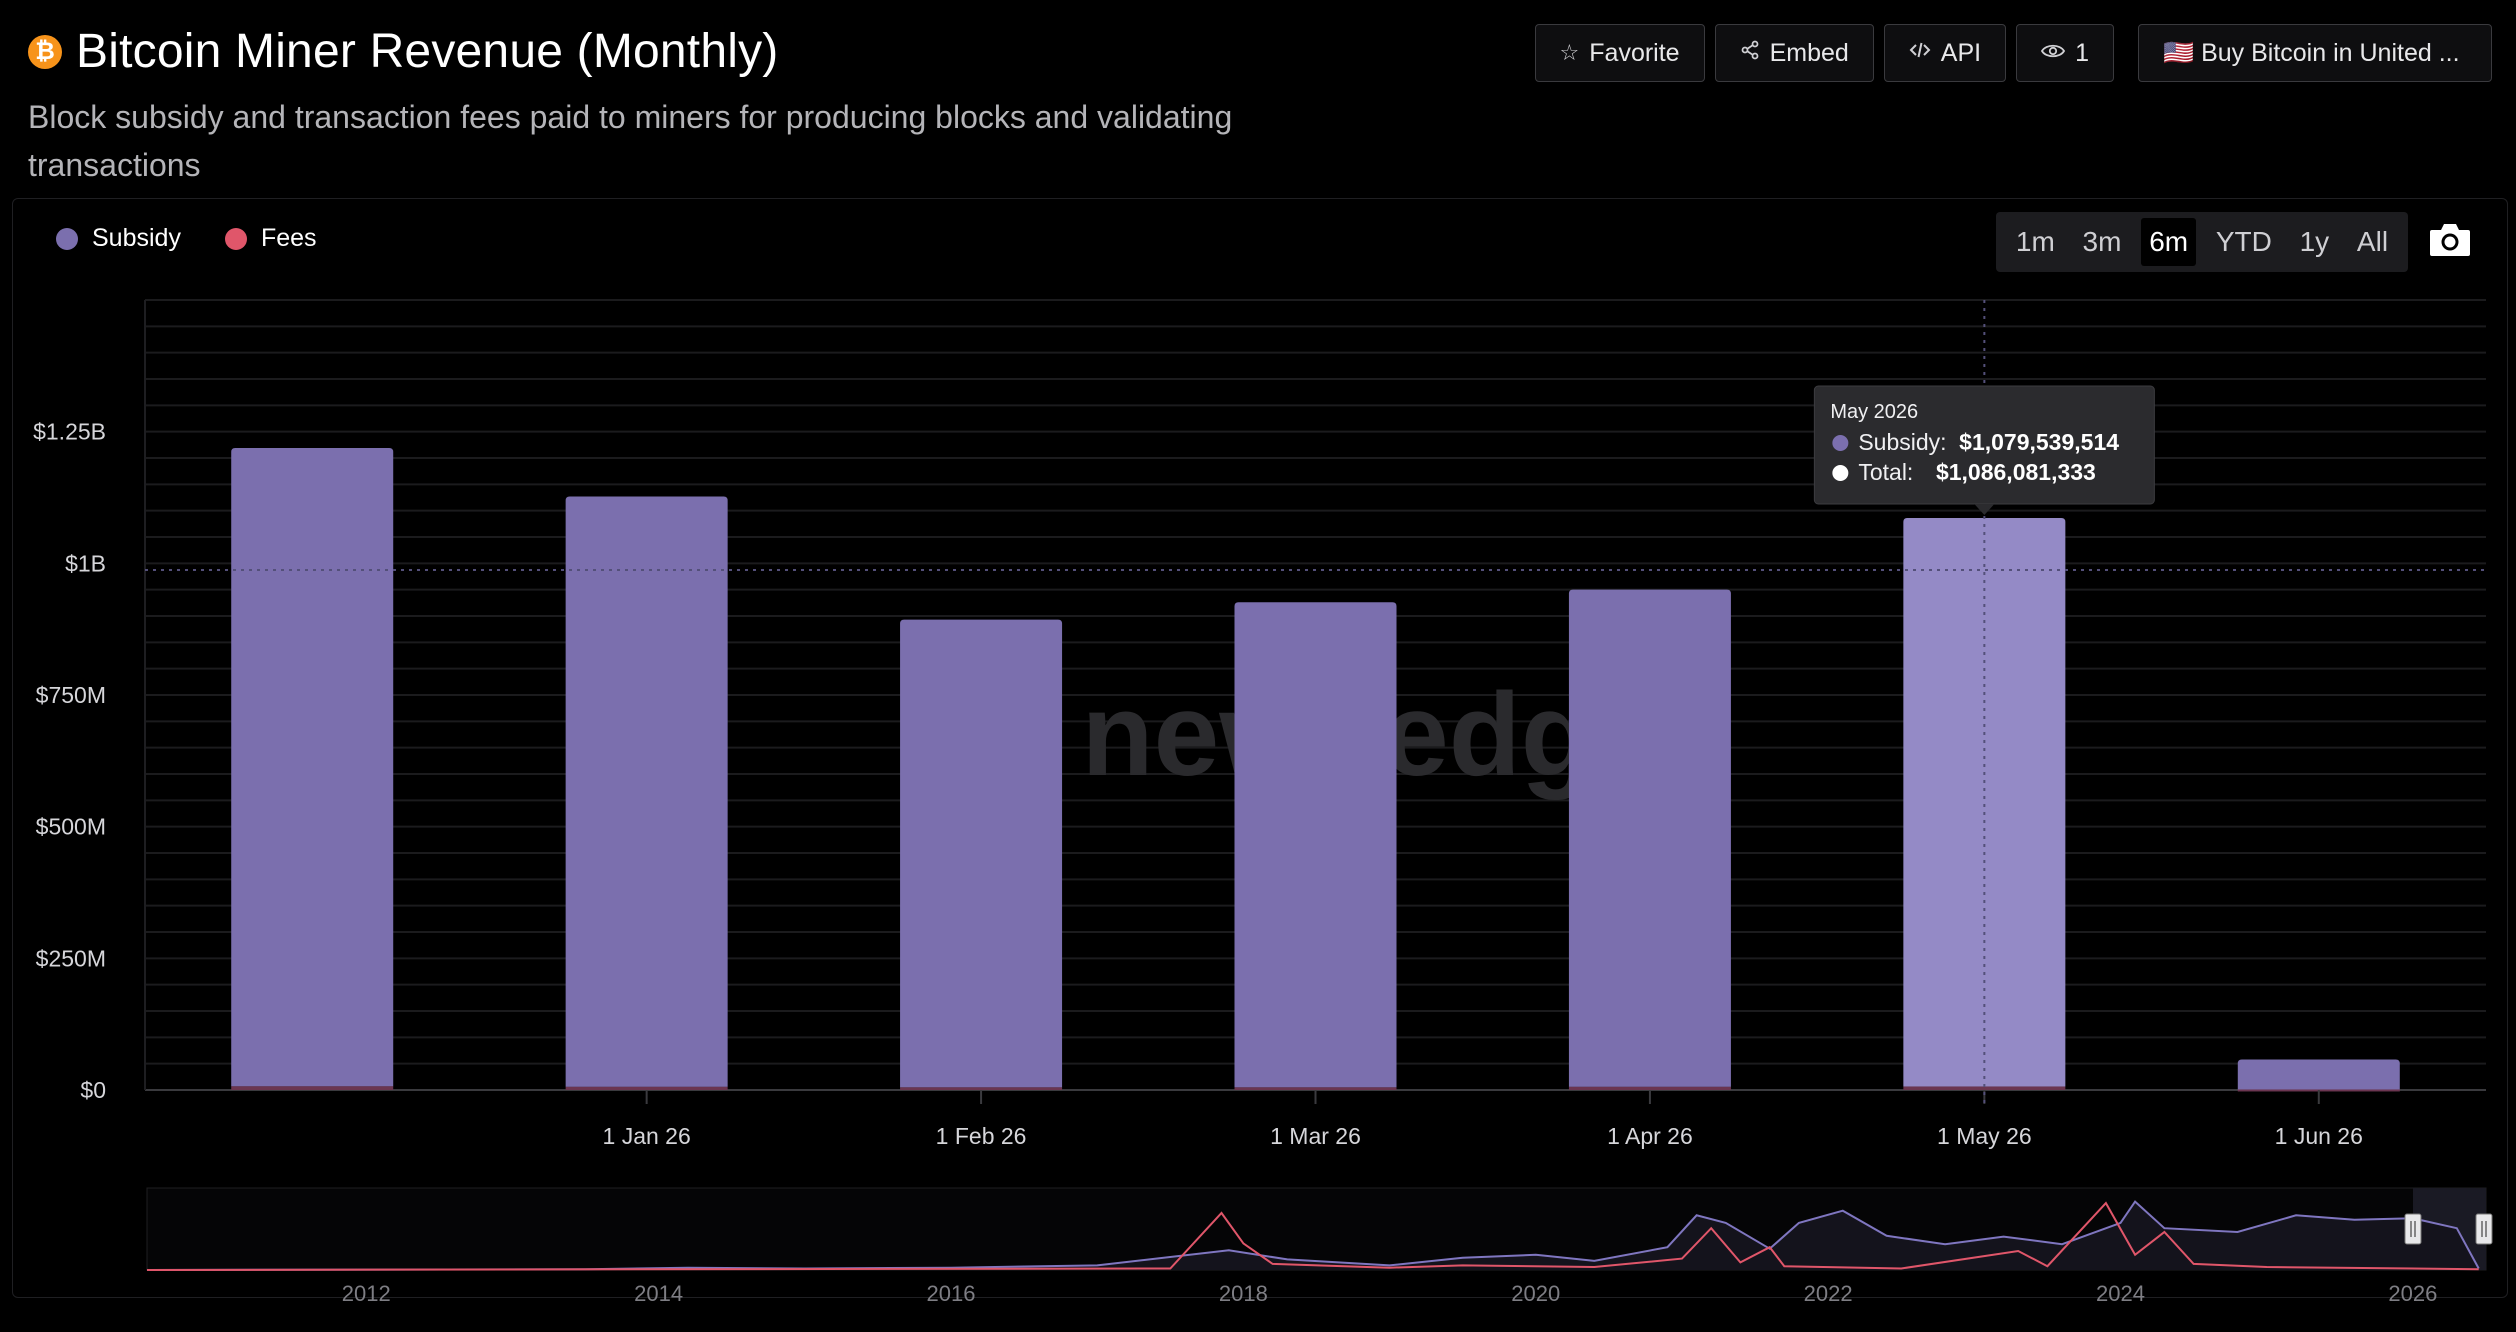  I want to click on legend-item-fees: Fees, so click(270, 238).